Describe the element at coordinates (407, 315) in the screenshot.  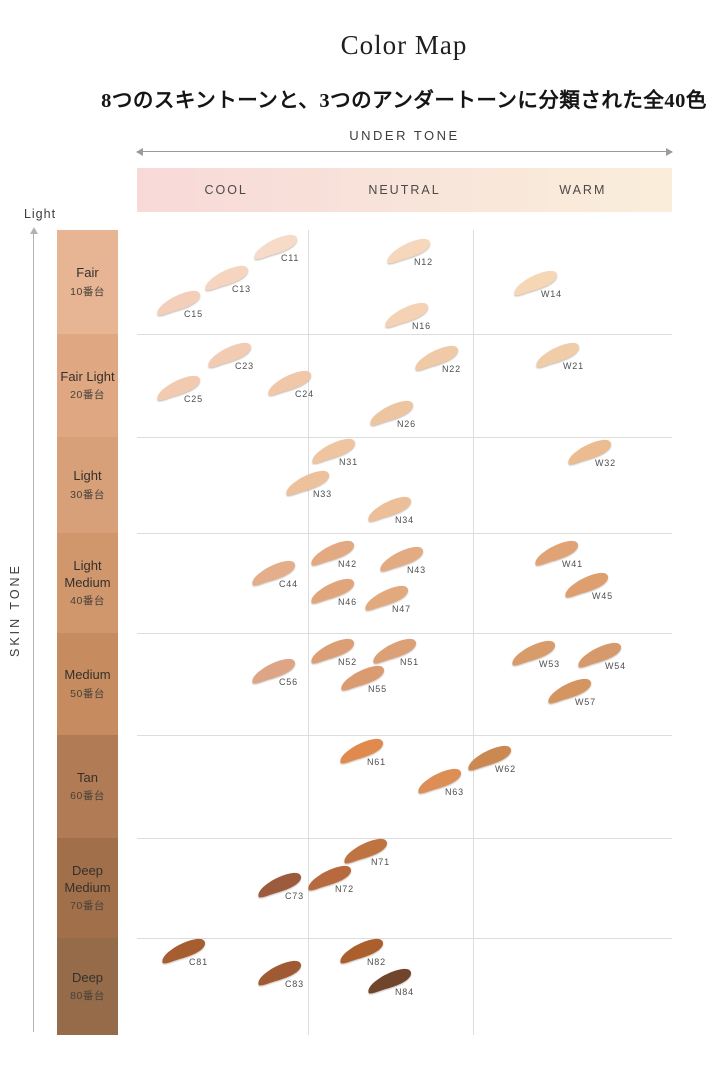
I see `shade-n16: N16` at that location.